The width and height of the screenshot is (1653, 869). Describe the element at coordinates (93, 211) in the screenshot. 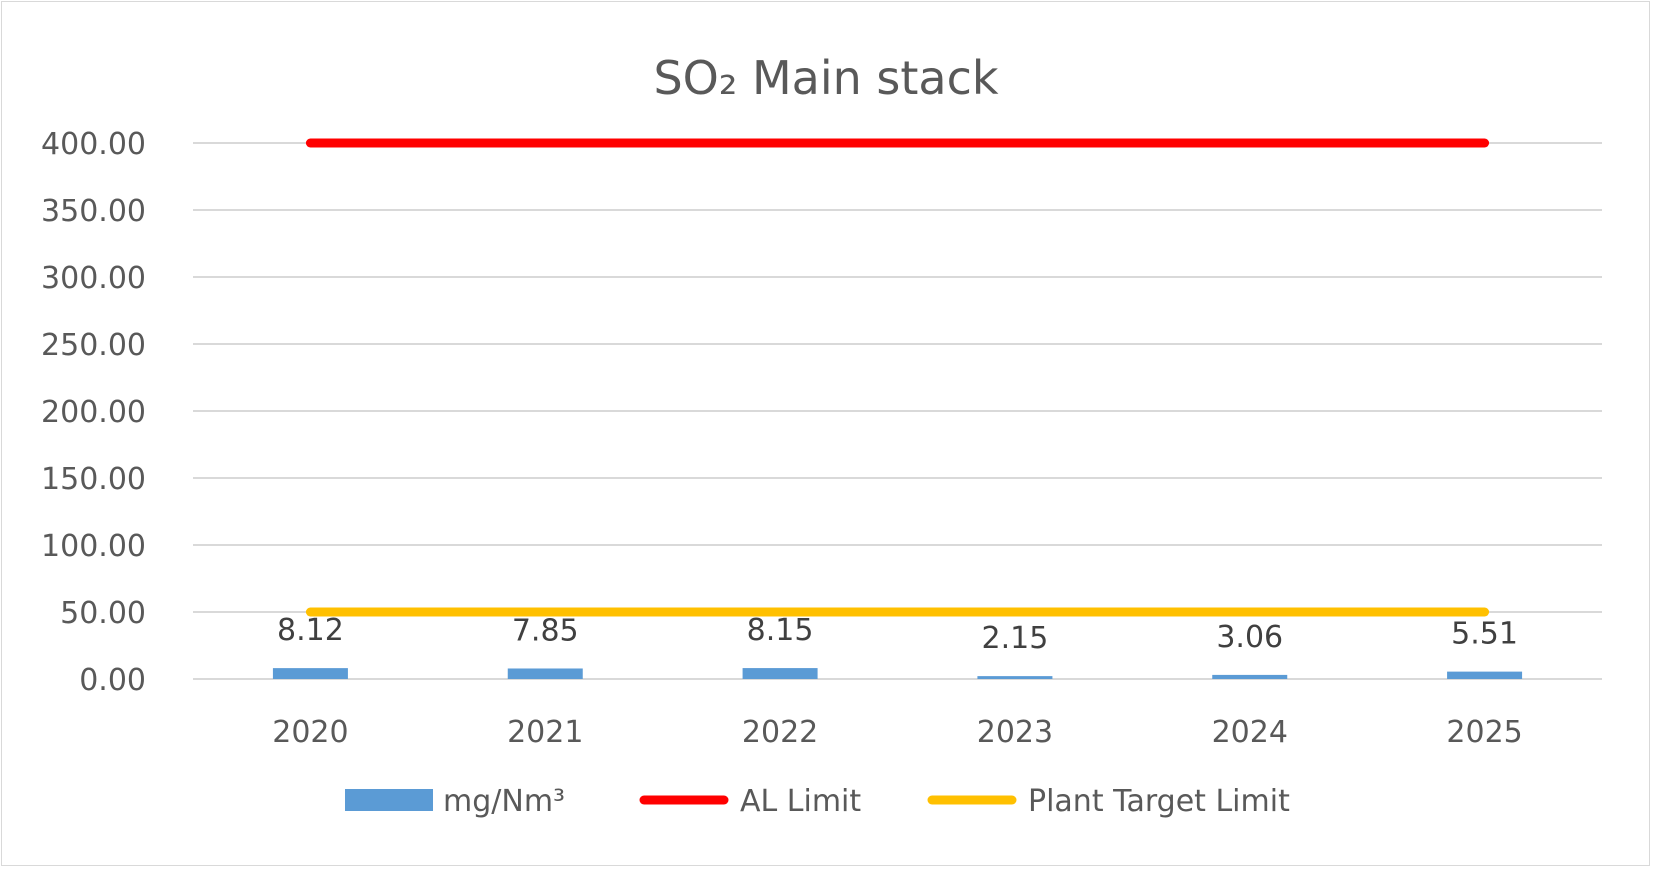

I see `y-tick-label: 350.00` at that location.